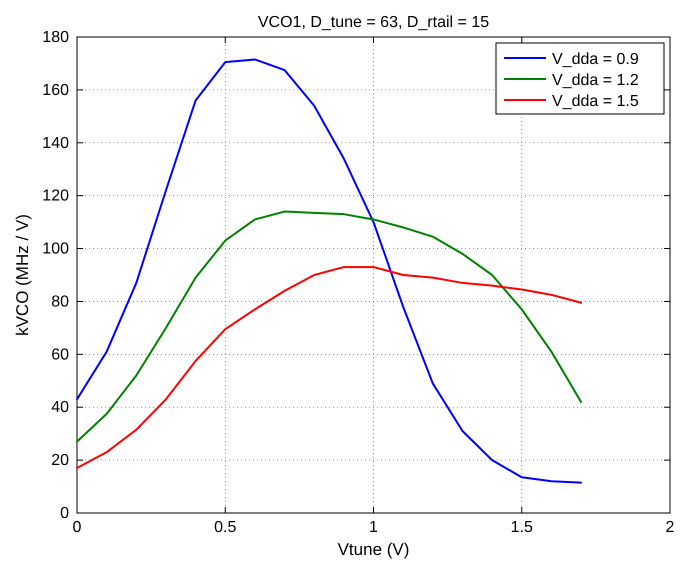 The image size is (680, 565). Describe the element at coordinates (56, 90) in the screenshot. I see `y-tick-label: 160` at that location.